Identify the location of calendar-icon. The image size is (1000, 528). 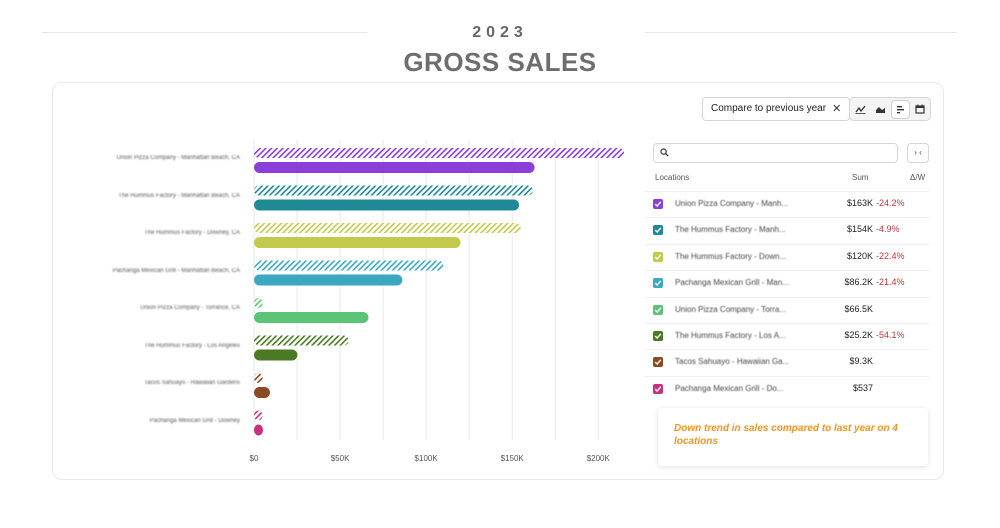
(920, 109).